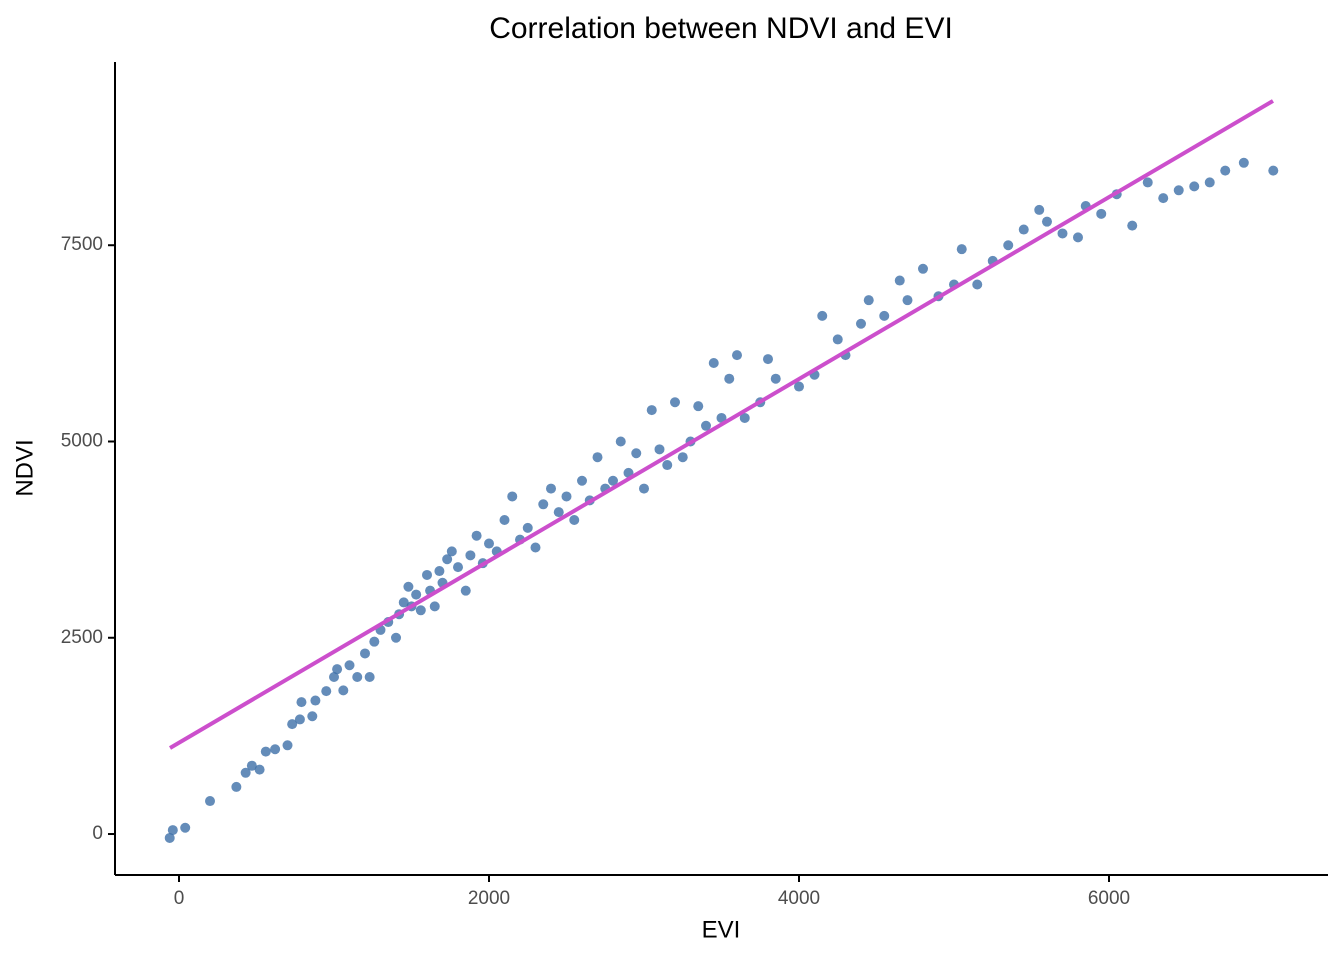 This screenshot has width=1344, height=965. I want to click on x-tick-label: 6000, so click(1109, 898).